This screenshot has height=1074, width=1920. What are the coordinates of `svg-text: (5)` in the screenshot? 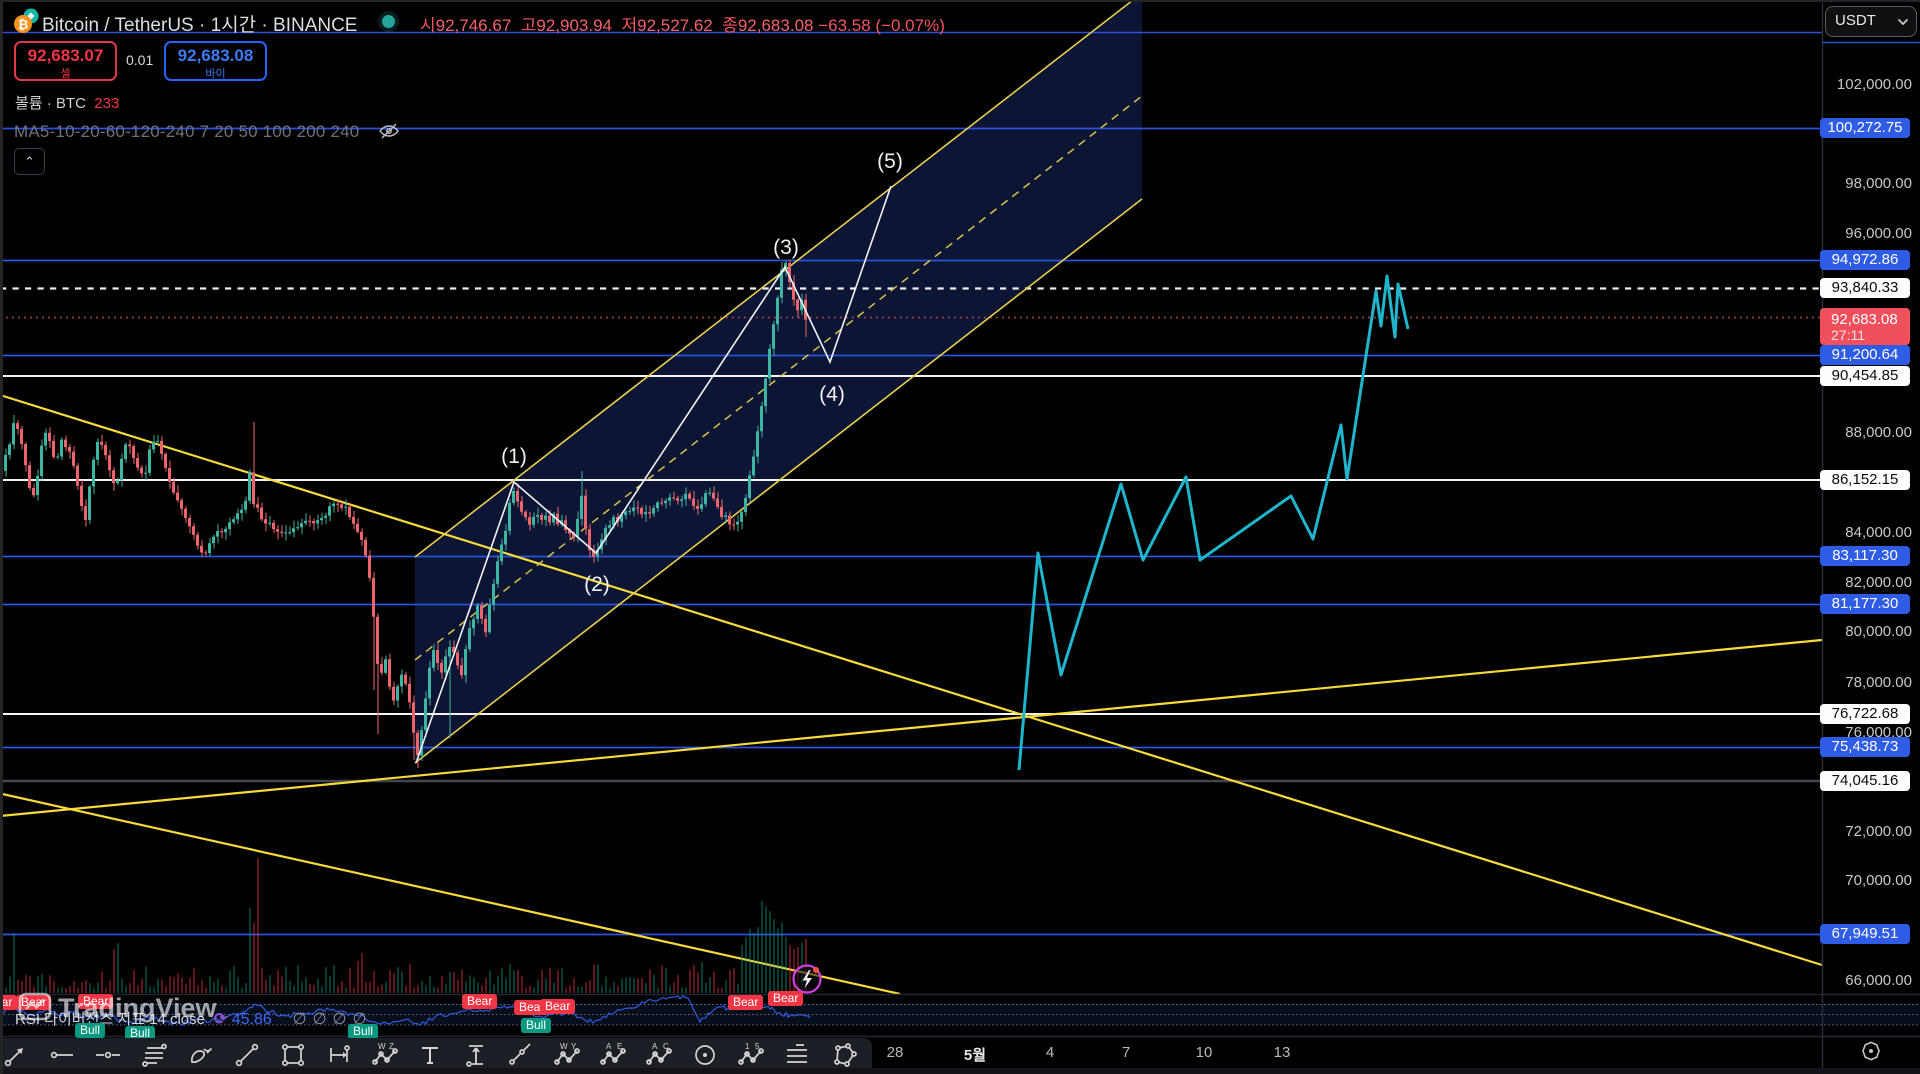 It's located at (890, 161).